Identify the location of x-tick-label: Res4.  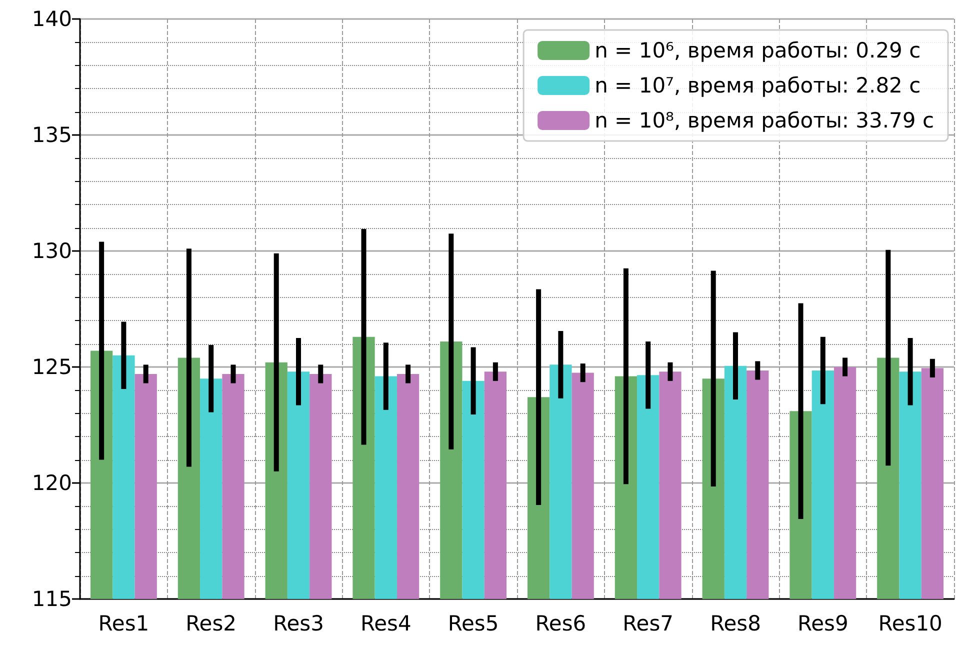
(386, 624).